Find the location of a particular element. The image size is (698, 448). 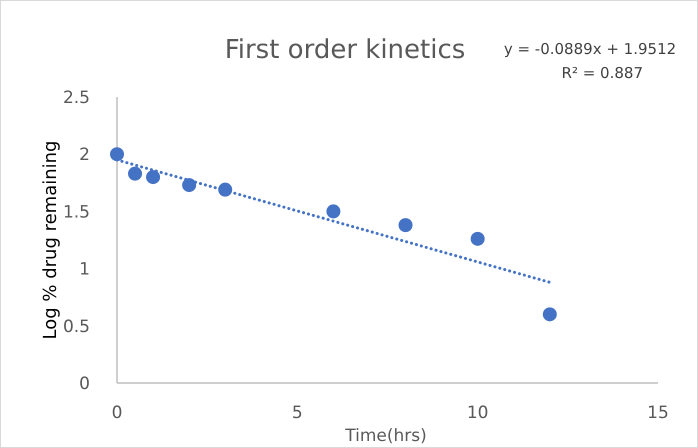

y-tick-label: 1 is located at coordinates (84, 270).